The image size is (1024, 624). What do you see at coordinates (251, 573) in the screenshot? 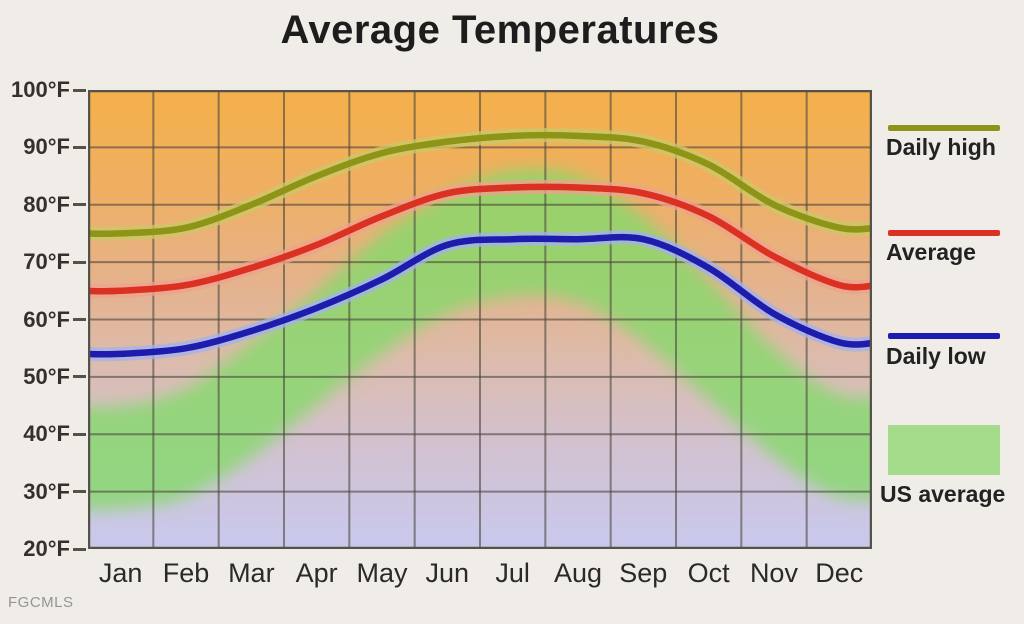
I see `x-axis-tick-label: Mar` at bounding box center [251, 573].